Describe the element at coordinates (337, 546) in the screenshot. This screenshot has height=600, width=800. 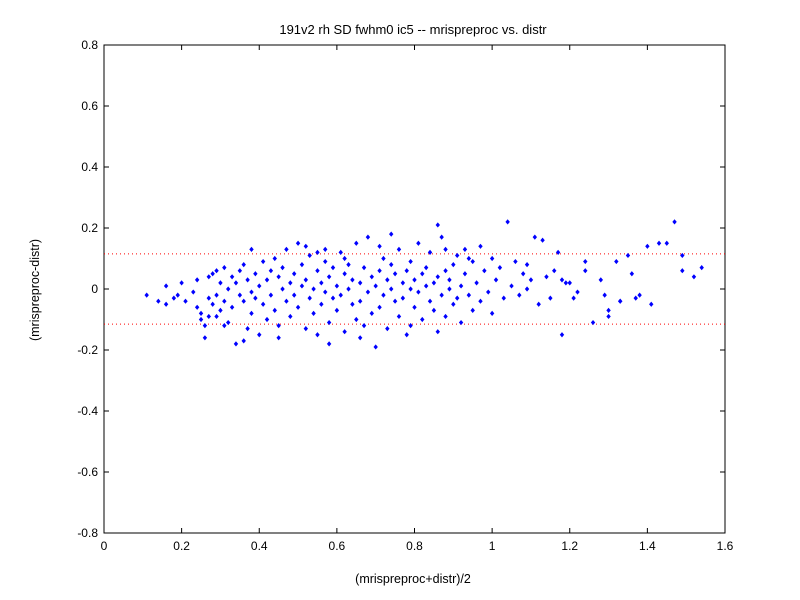
I see `x-tick-label: 0.6` at that location.